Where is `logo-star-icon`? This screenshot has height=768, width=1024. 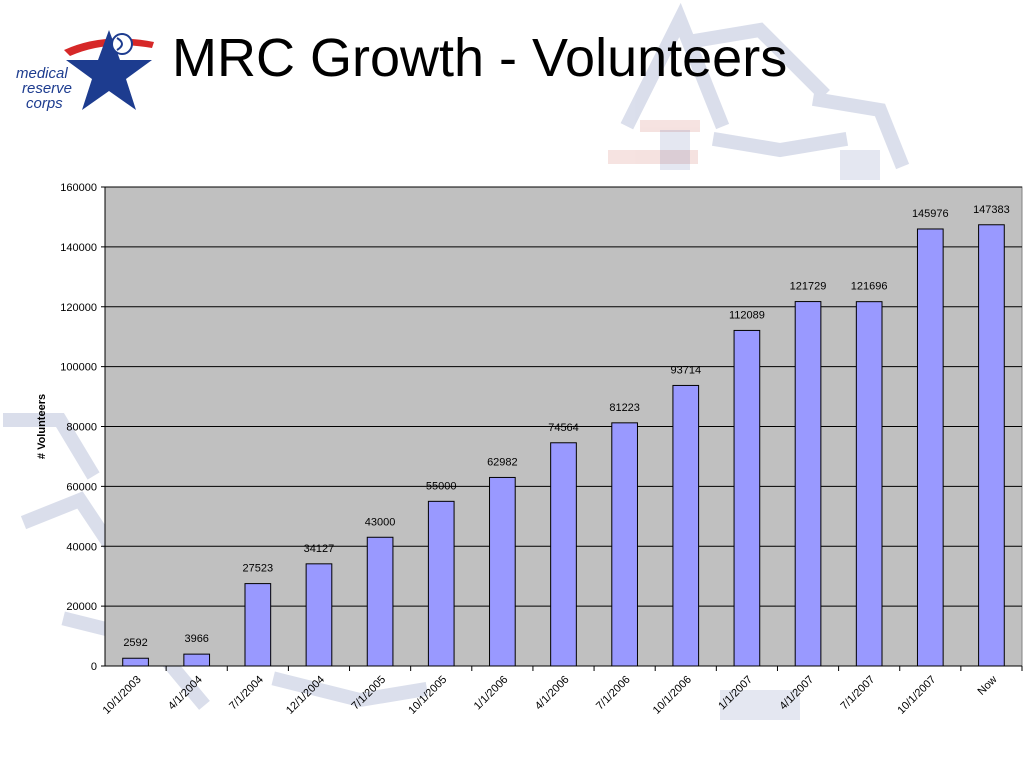
logo-star-icon is located at coordinates (109, 70).